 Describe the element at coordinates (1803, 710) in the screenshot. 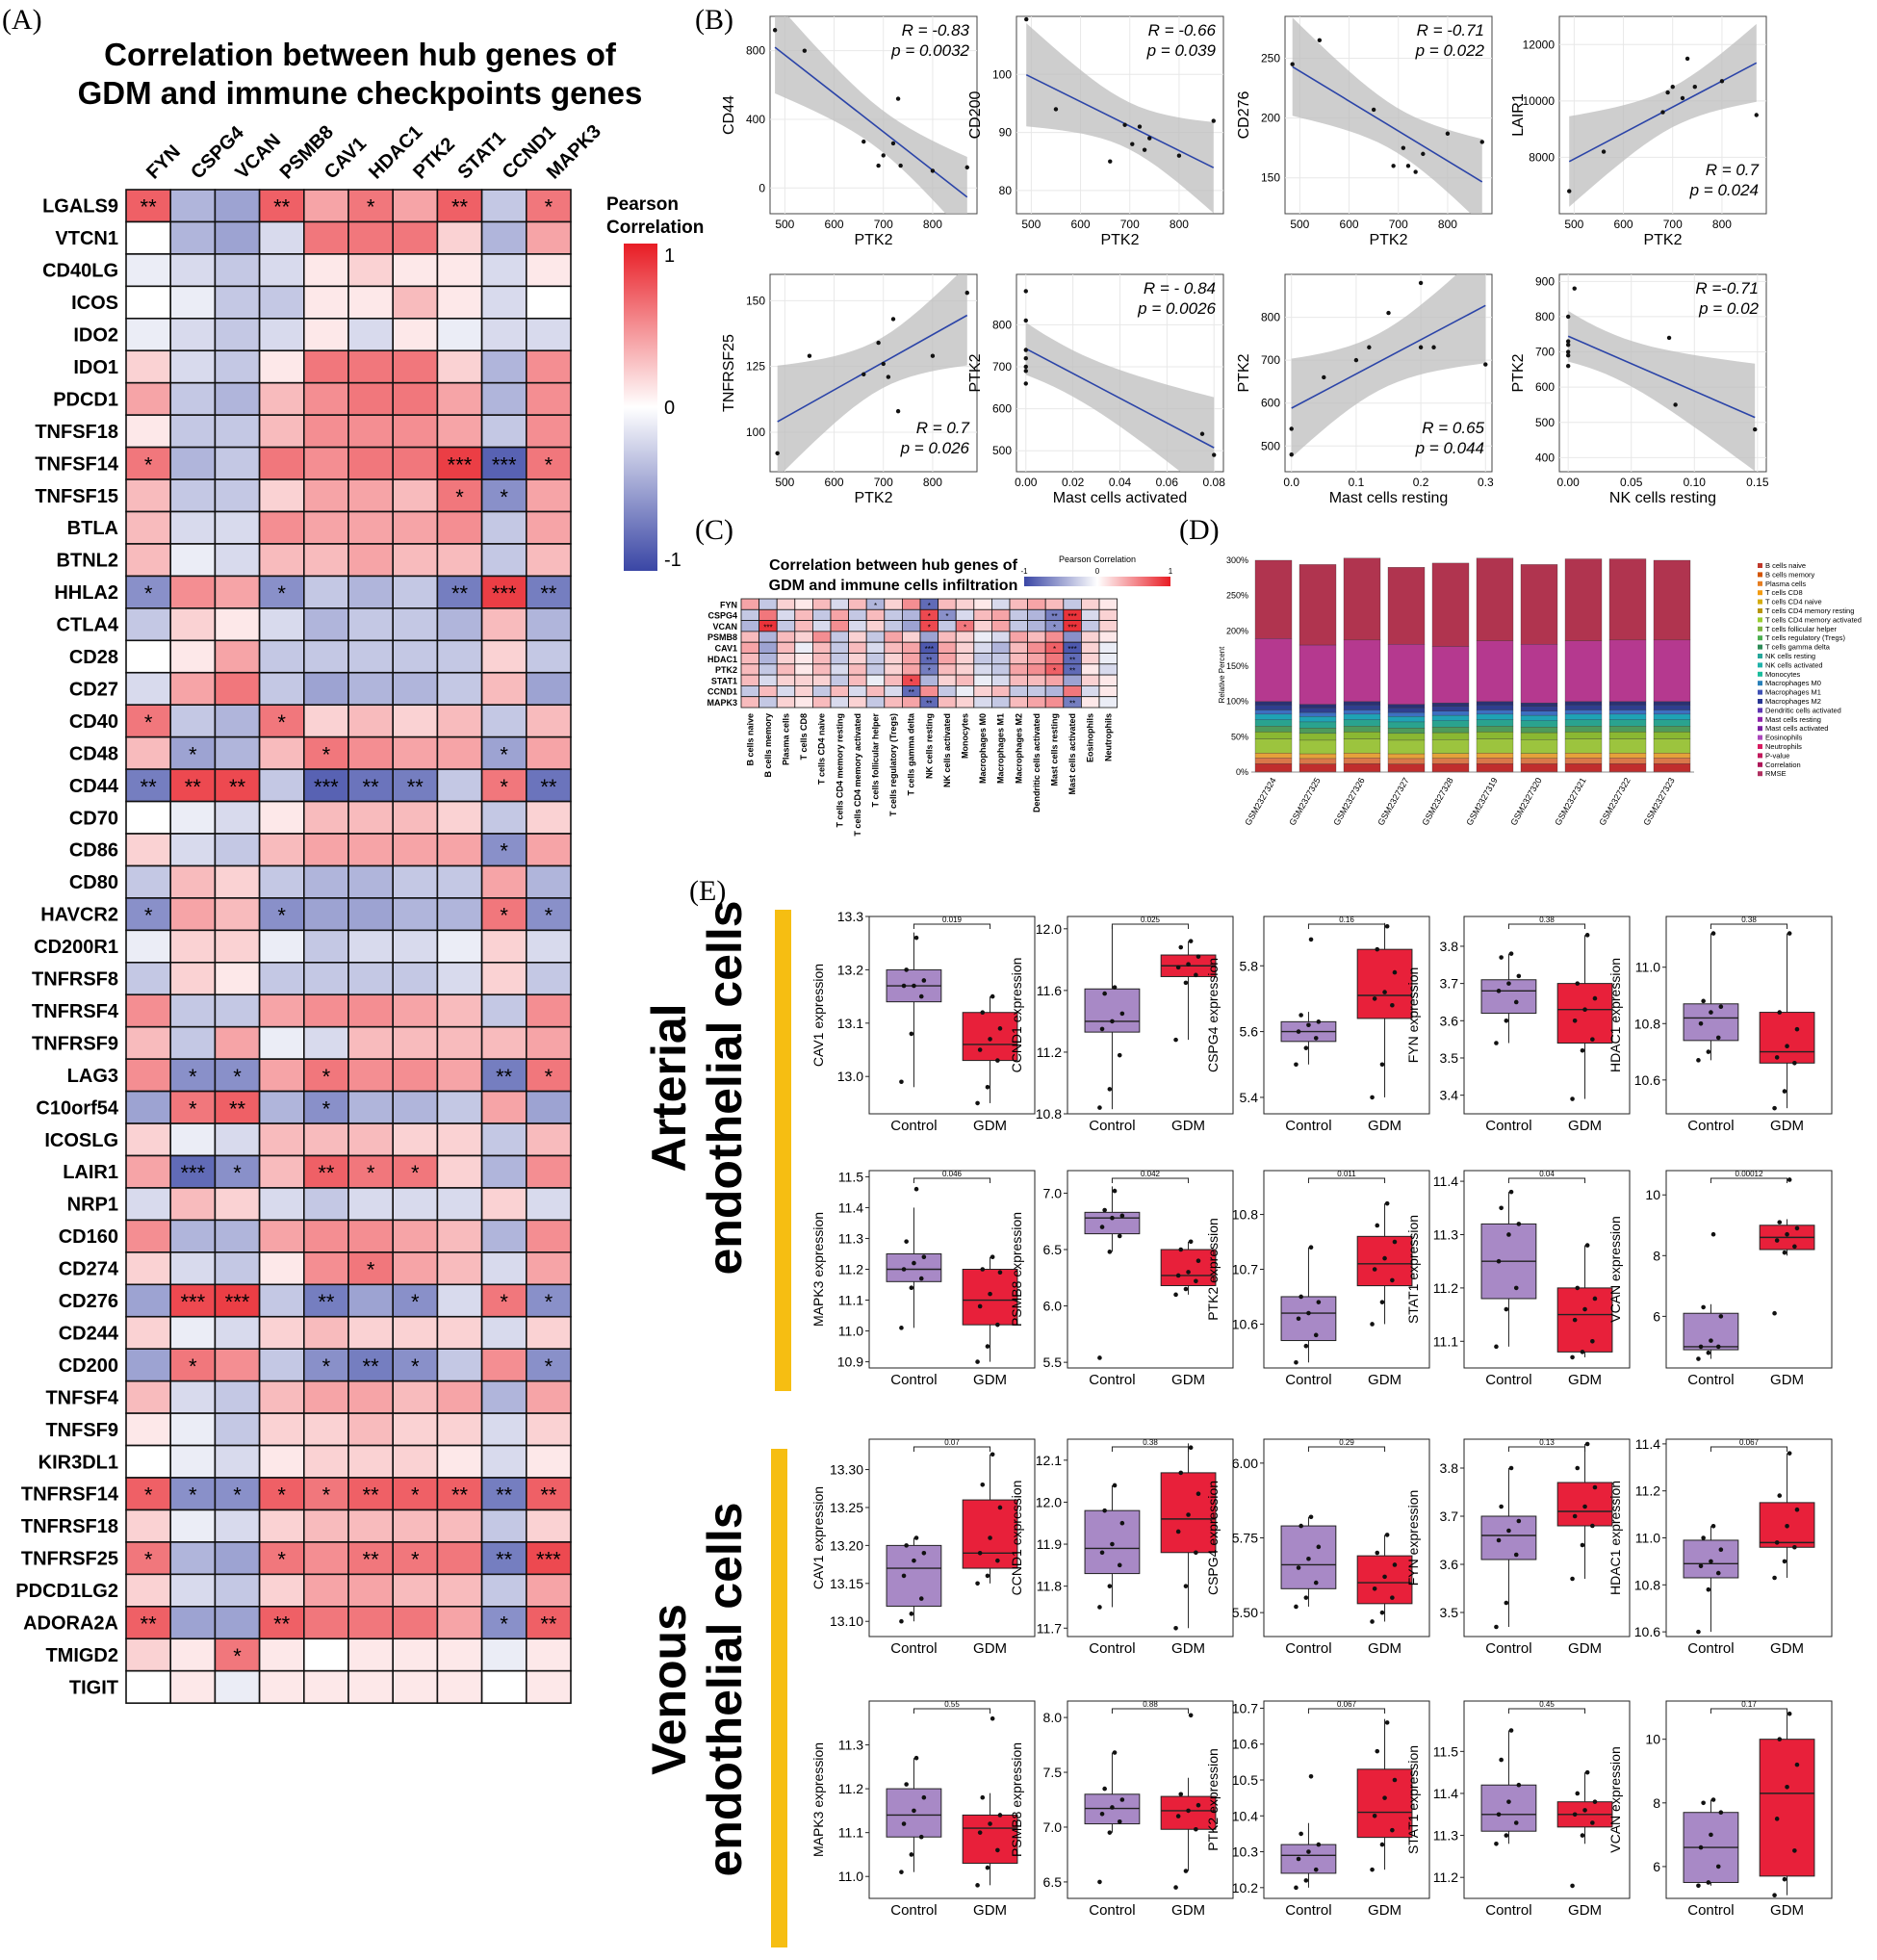

I see `bar-d-legend-label: Dendritic cells activated` at that location.